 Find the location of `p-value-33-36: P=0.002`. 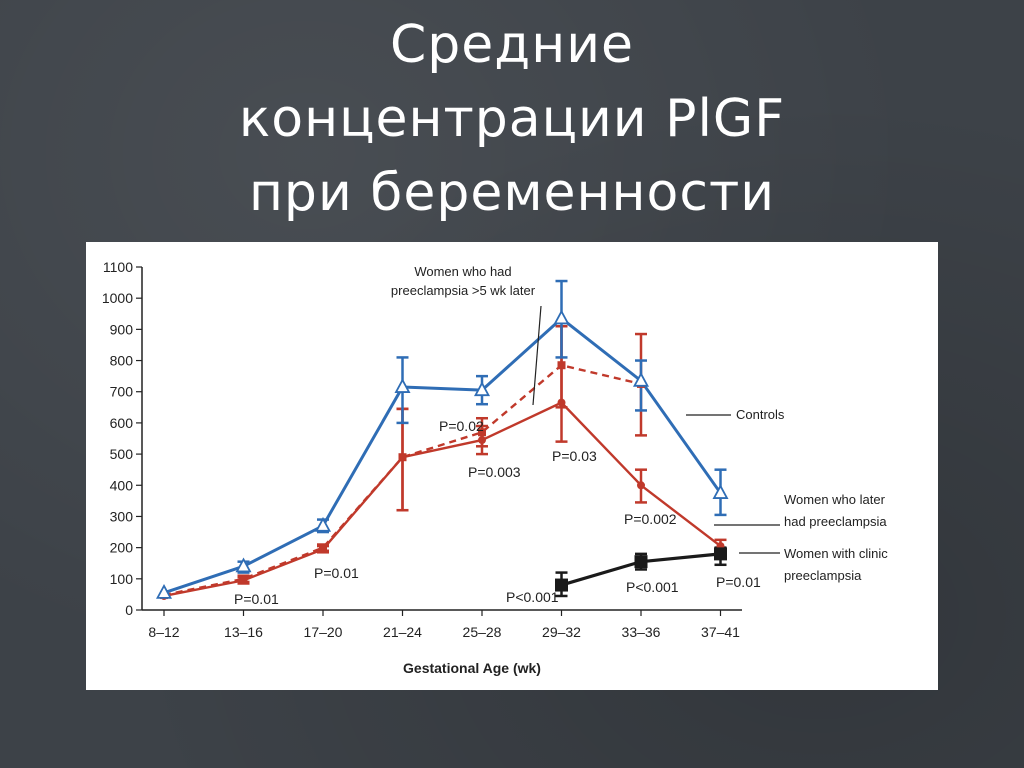

p-value-33-36: P=0.002 is located at coordinates (650, 519).